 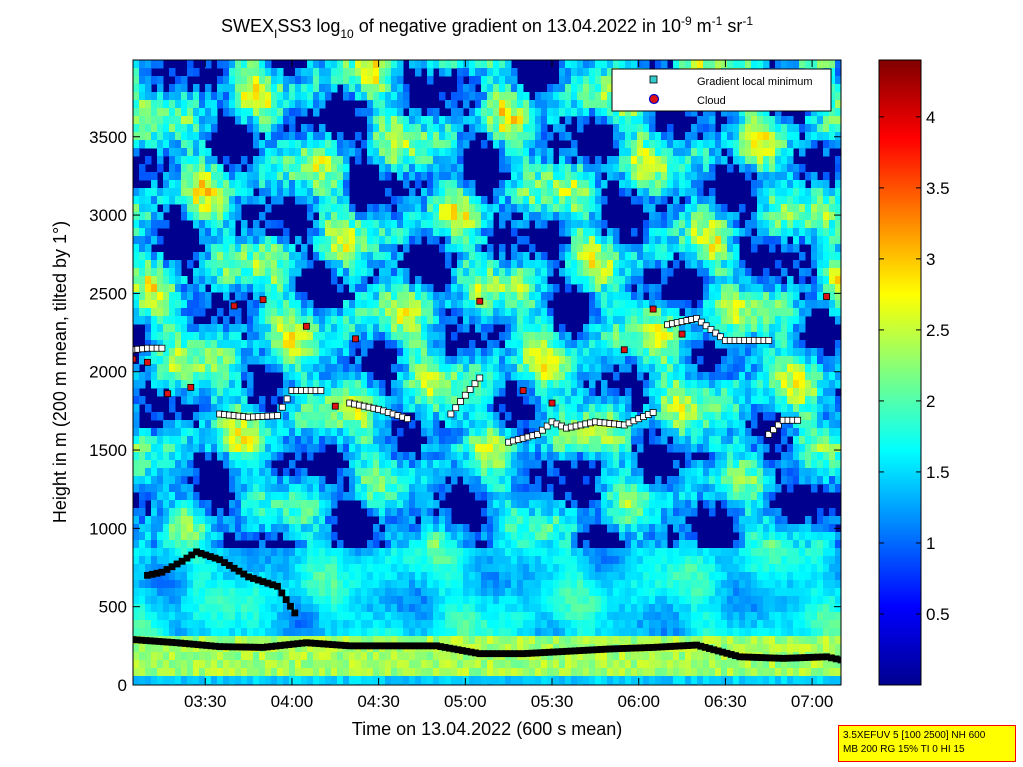 What do you see at coordinates (292, 701) in the screenshot?
I see `x-tick-label: 04:00` at bounding box center [292, 701].